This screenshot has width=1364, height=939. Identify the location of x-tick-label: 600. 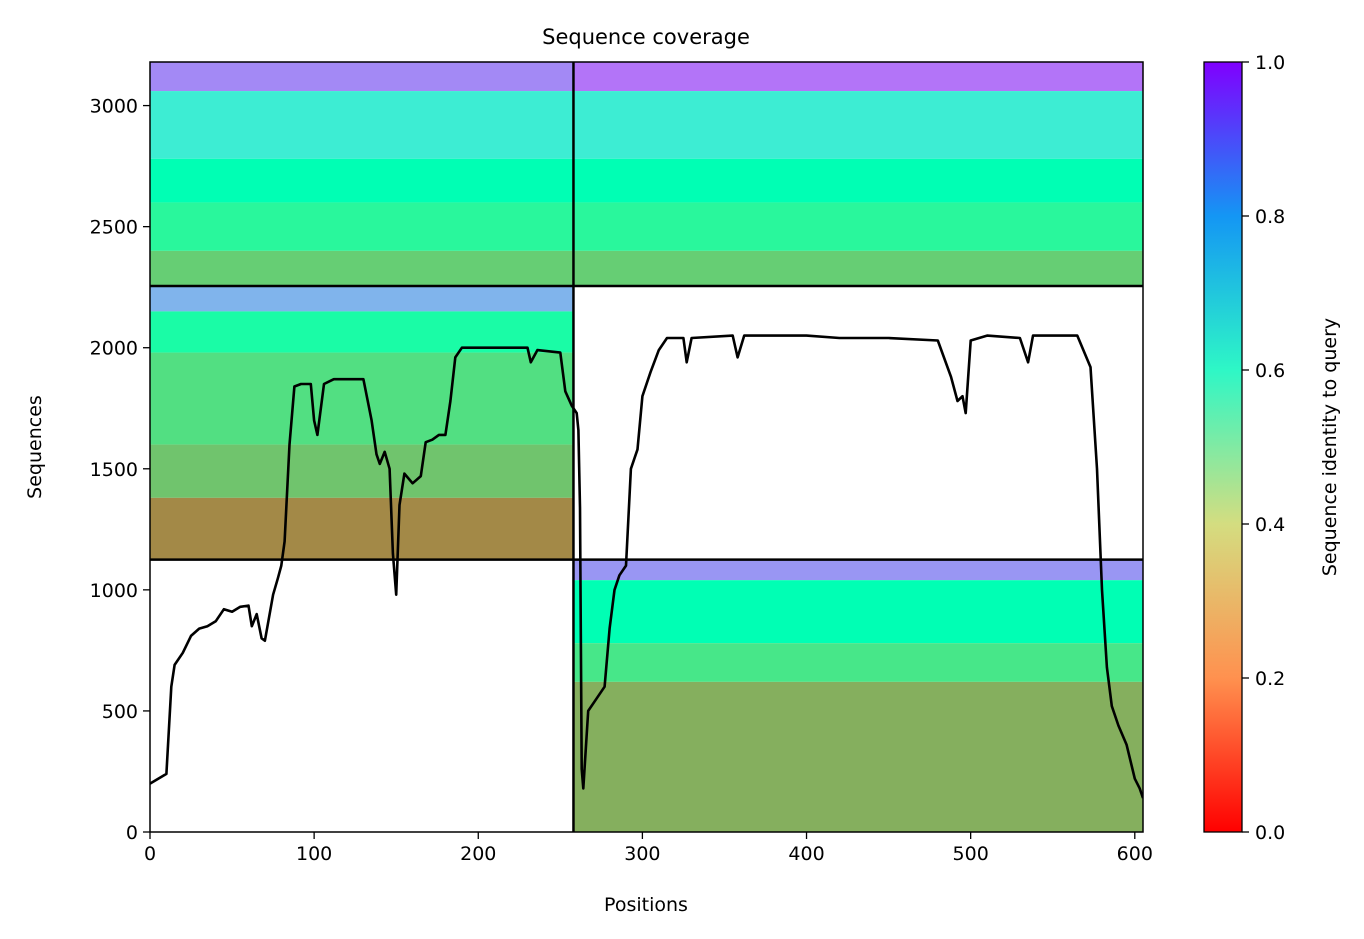
(1135, 854).